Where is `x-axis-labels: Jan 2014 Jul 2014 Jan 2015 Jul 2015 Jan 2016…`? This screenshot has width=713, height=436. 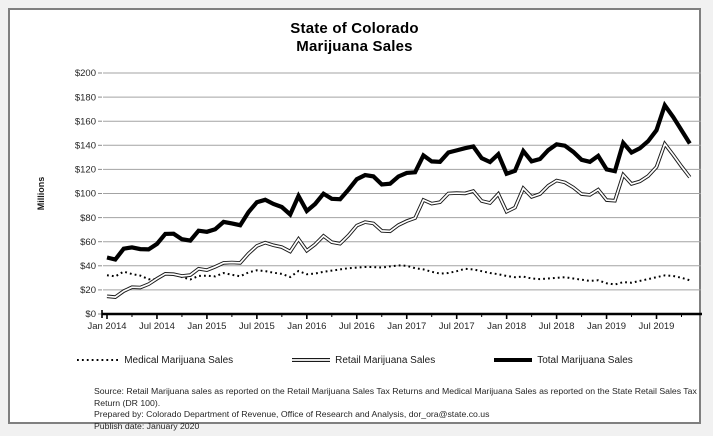
x-axis-labels: Jan 2014 Jul 2014 Jan 2015 Jul 2015 Jan 2016… is located at coordinates (380, 326).